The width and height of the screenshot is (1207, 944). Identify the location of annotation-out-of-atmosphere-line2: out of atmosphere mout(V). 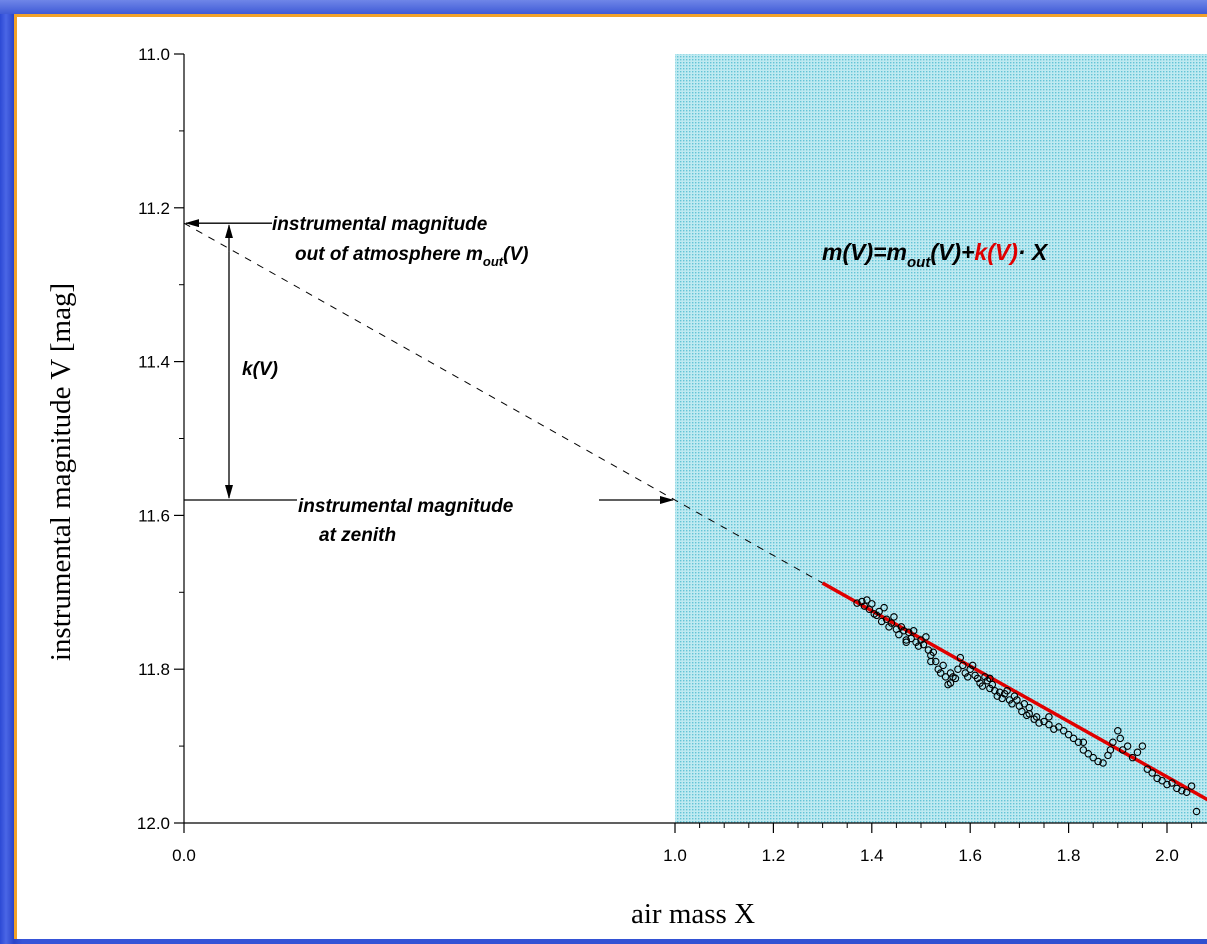
(411, 256).